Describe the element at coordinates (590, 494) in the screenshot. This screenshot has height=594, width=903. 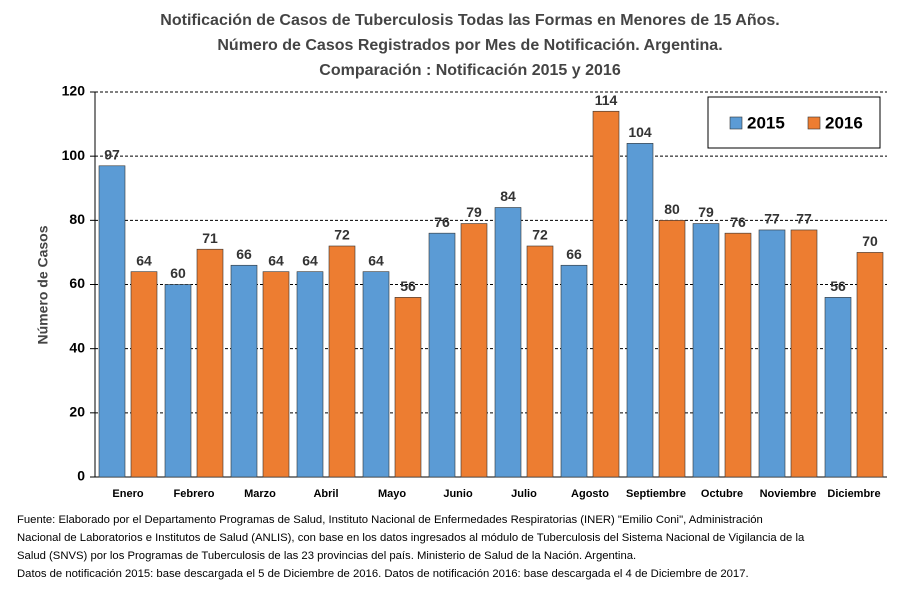
I see `x-tick-label: Agosto` at that location.